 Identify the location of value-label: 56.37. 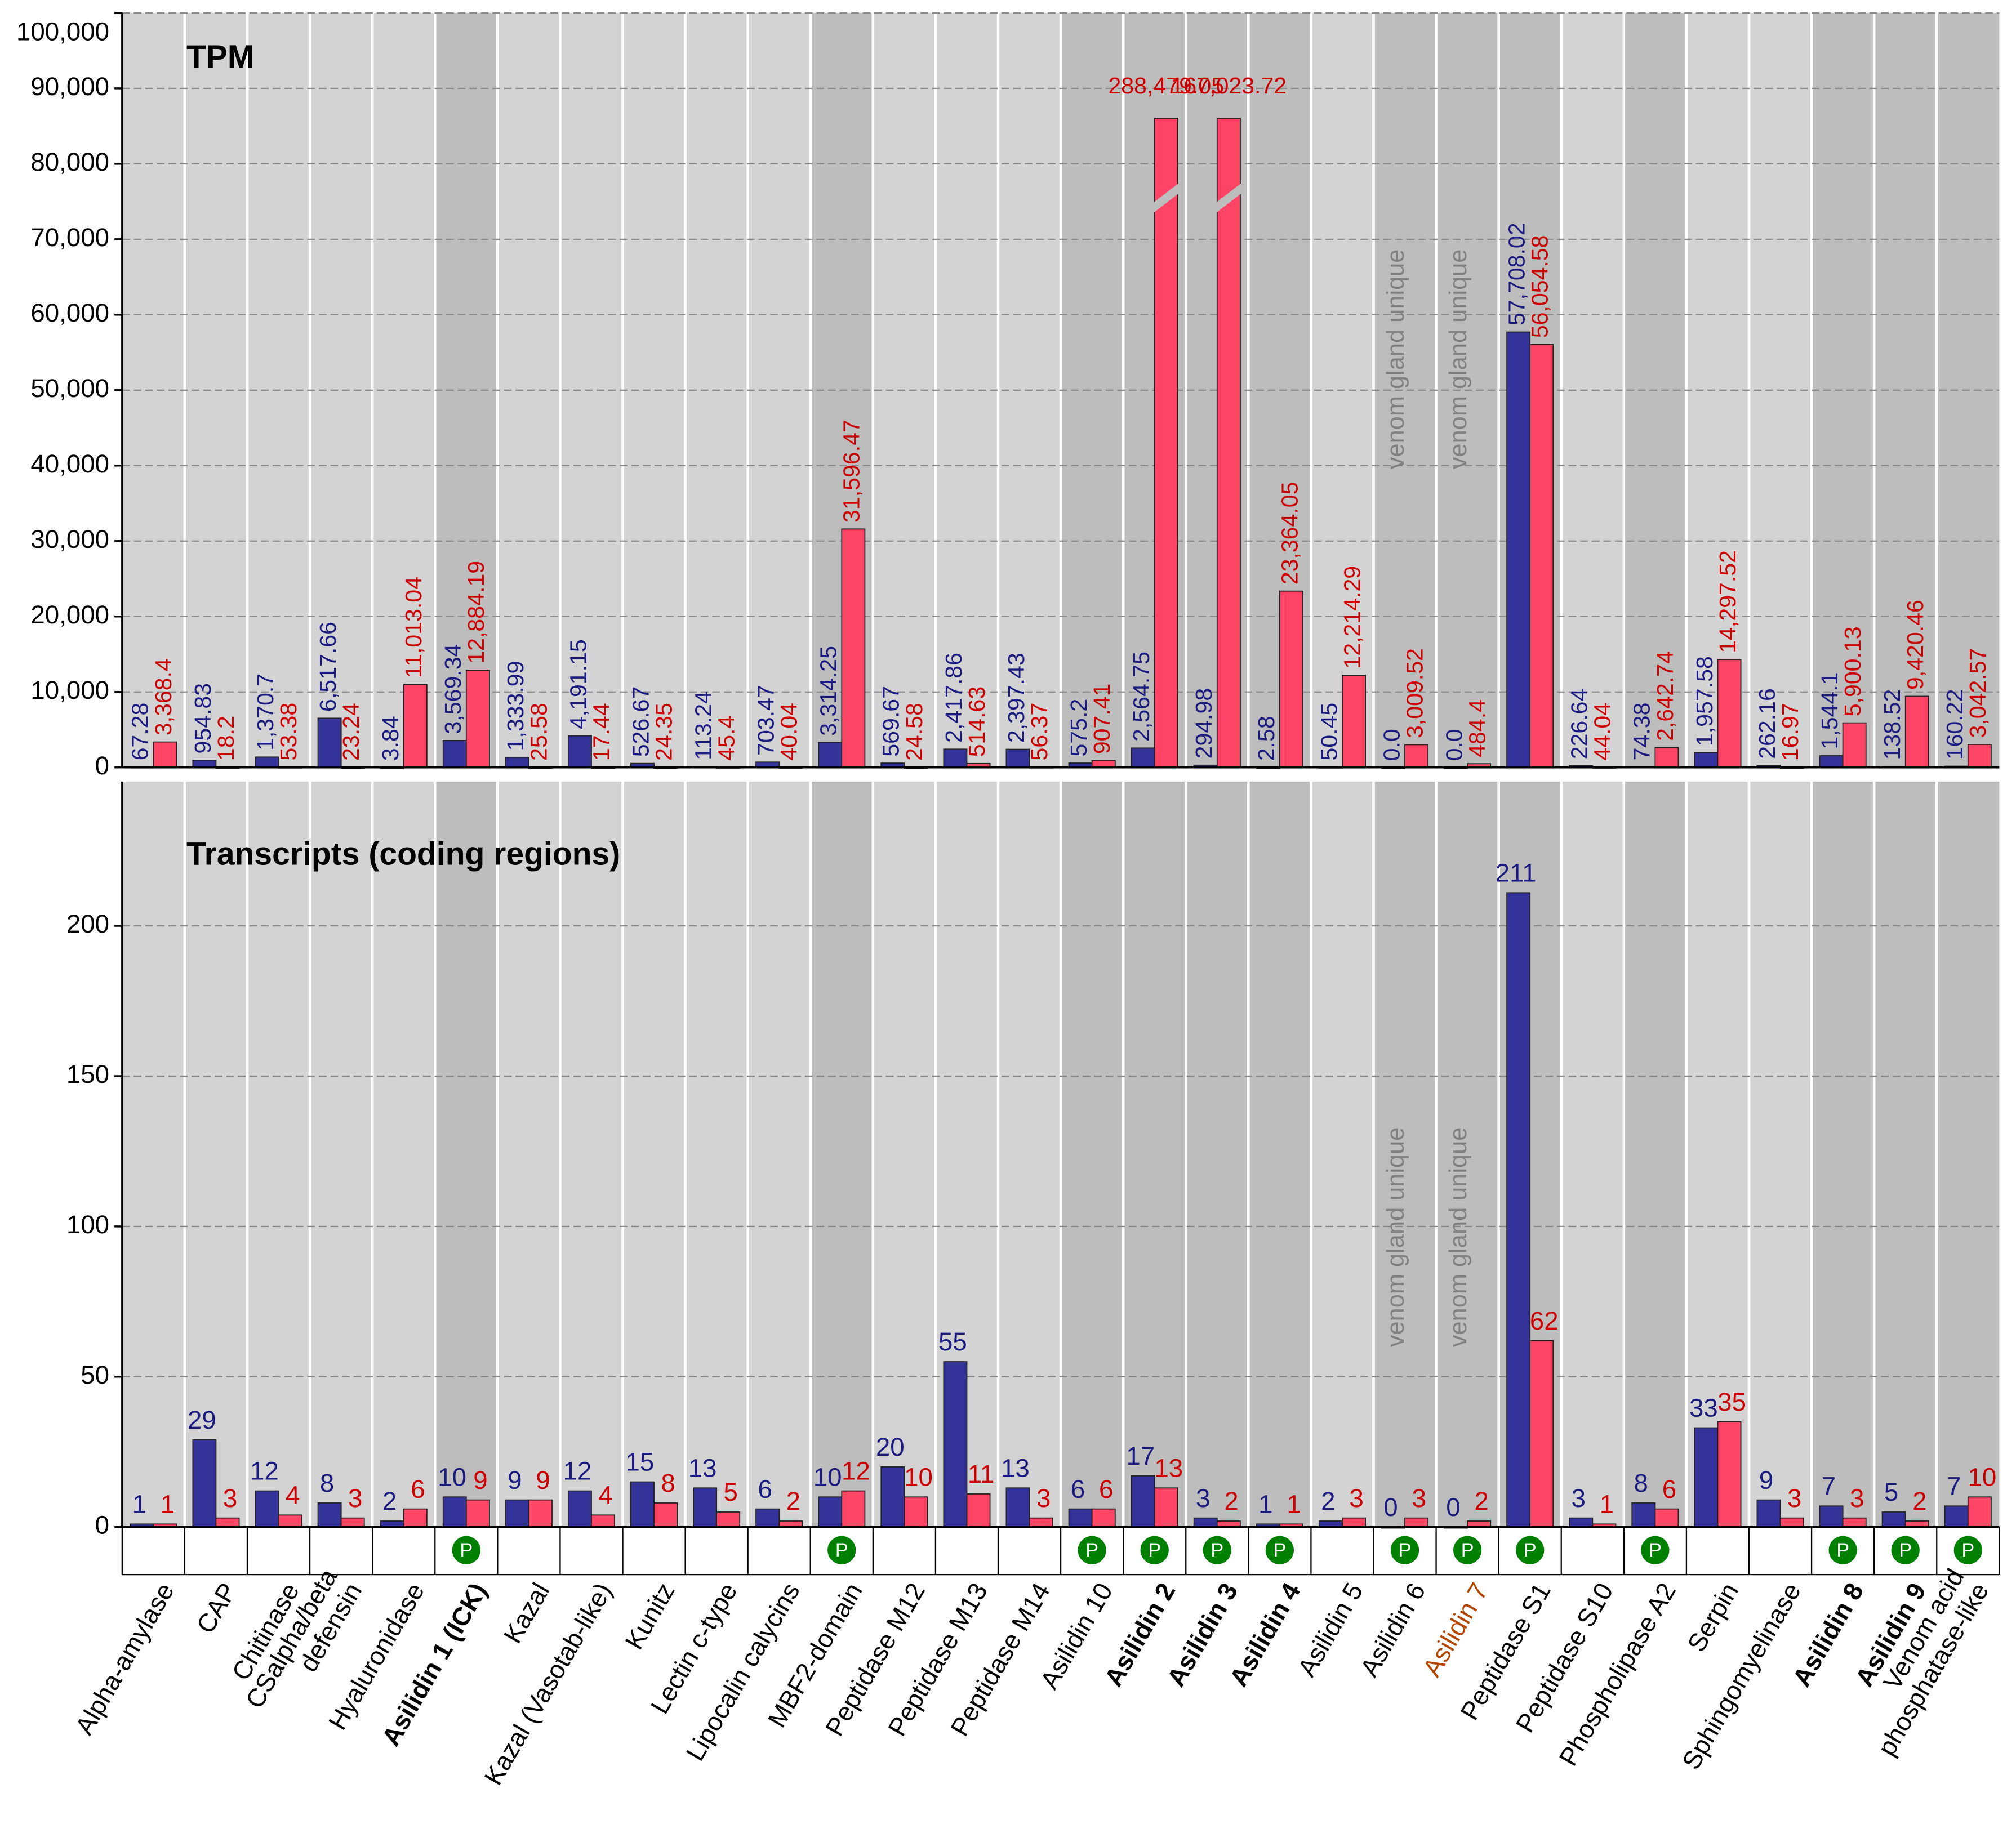
(1039, 732).